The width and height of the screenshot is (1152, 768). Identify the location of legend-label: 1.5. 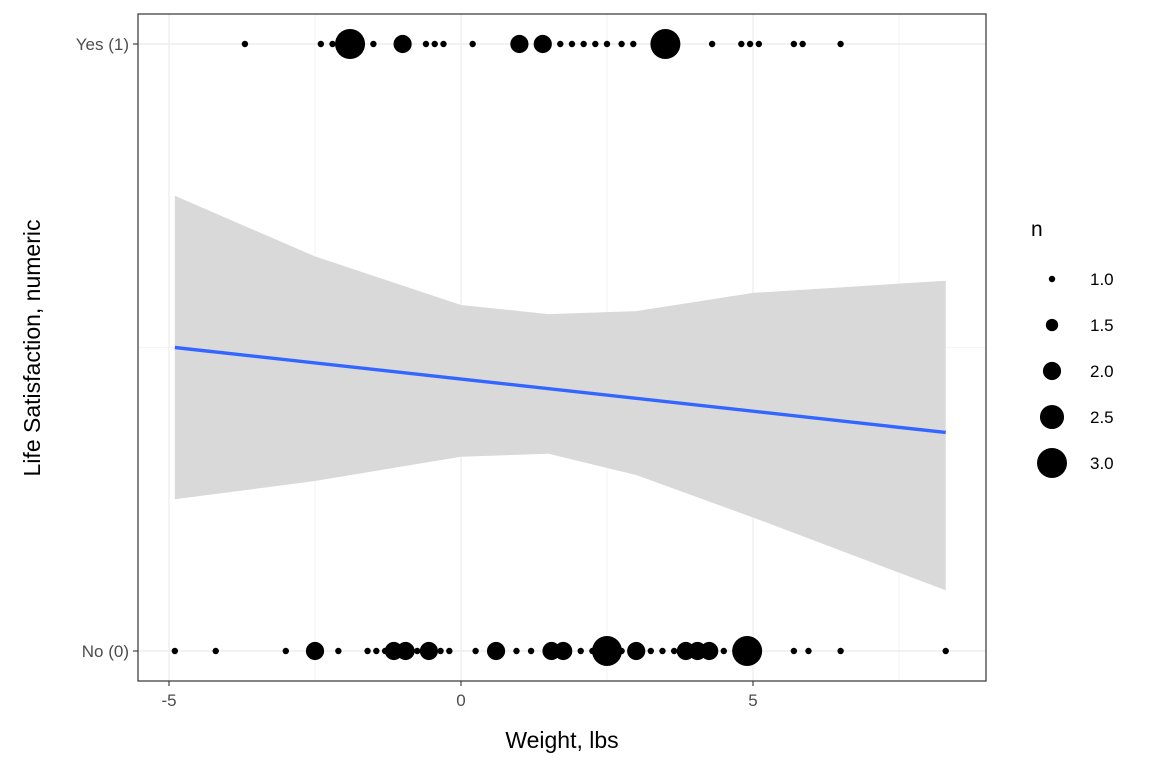
(1102, 325).